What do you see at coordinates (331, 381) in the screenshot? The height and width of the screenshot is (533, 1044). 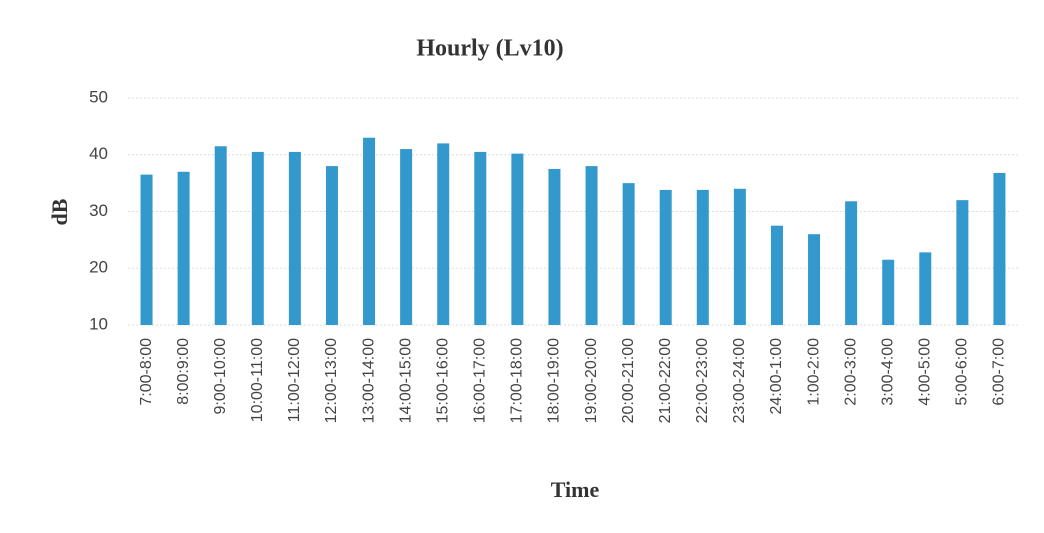 I see `x-tick-label: 12:00-13:00` at bounding box center [331, 381].